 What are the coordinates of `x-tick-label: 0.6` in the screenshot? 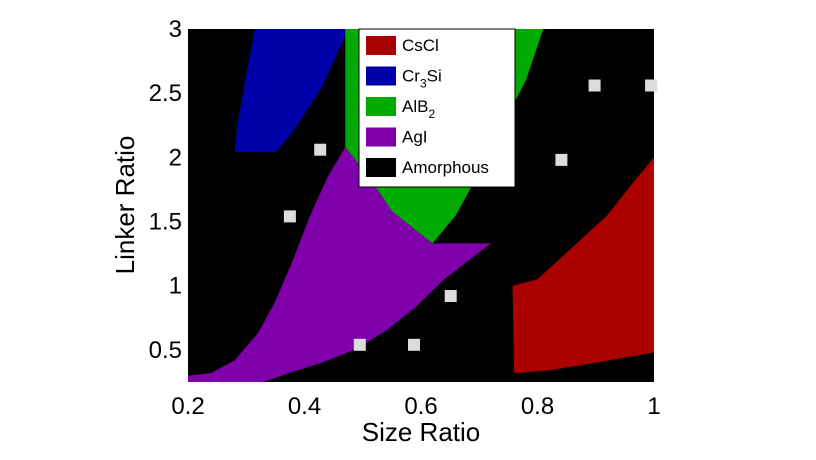 It's located at (420, 406).